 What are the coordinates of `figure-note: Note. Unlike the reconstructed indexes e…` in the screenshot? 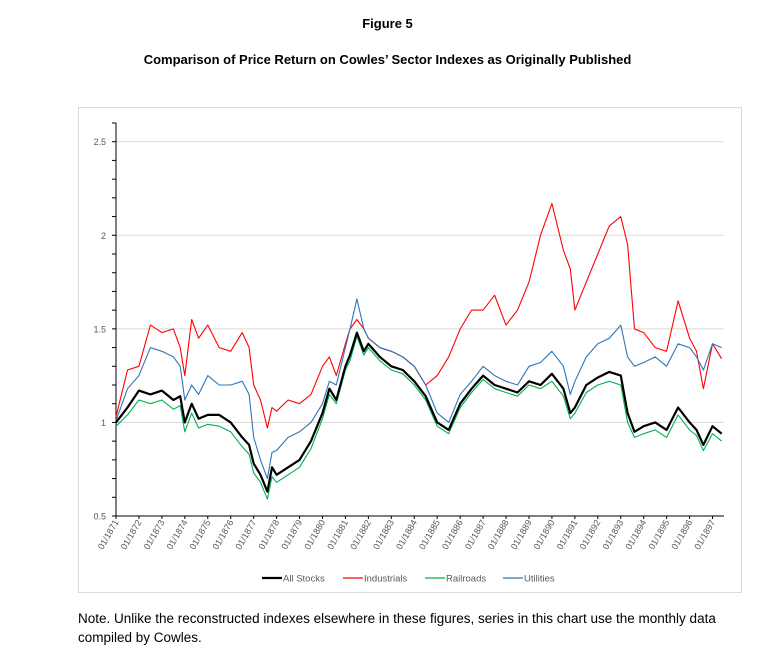 It's located at (397, 628).